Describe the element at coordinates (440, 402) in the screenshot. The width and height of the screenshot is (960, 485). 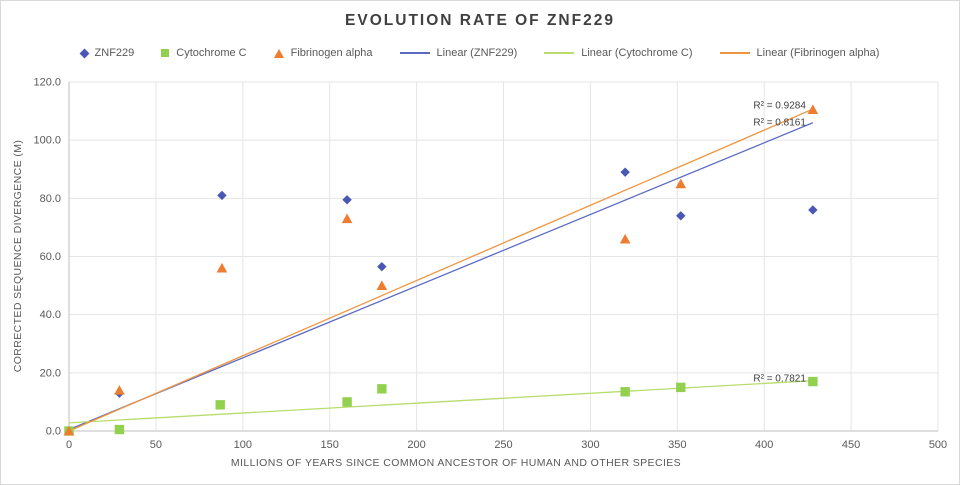
I see `trendline-linear-cytochrome-c` at that location.